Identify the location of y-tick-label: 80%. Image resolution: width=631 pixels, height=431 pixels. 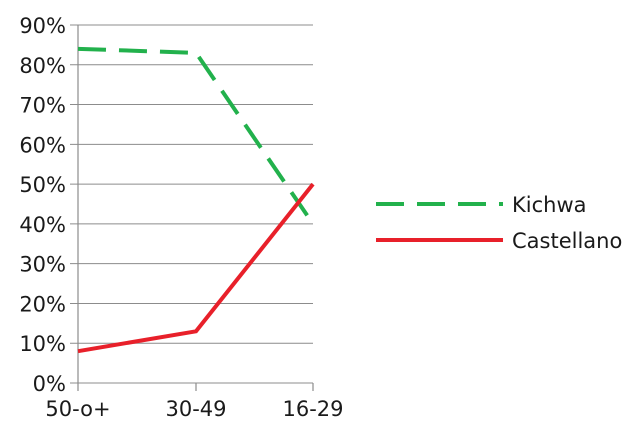
(42, 66).